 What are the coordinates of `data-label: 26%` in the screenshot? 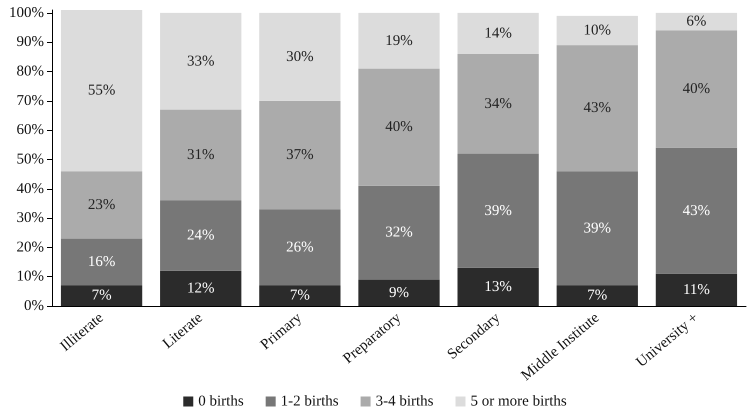 It's located at (300, 247).